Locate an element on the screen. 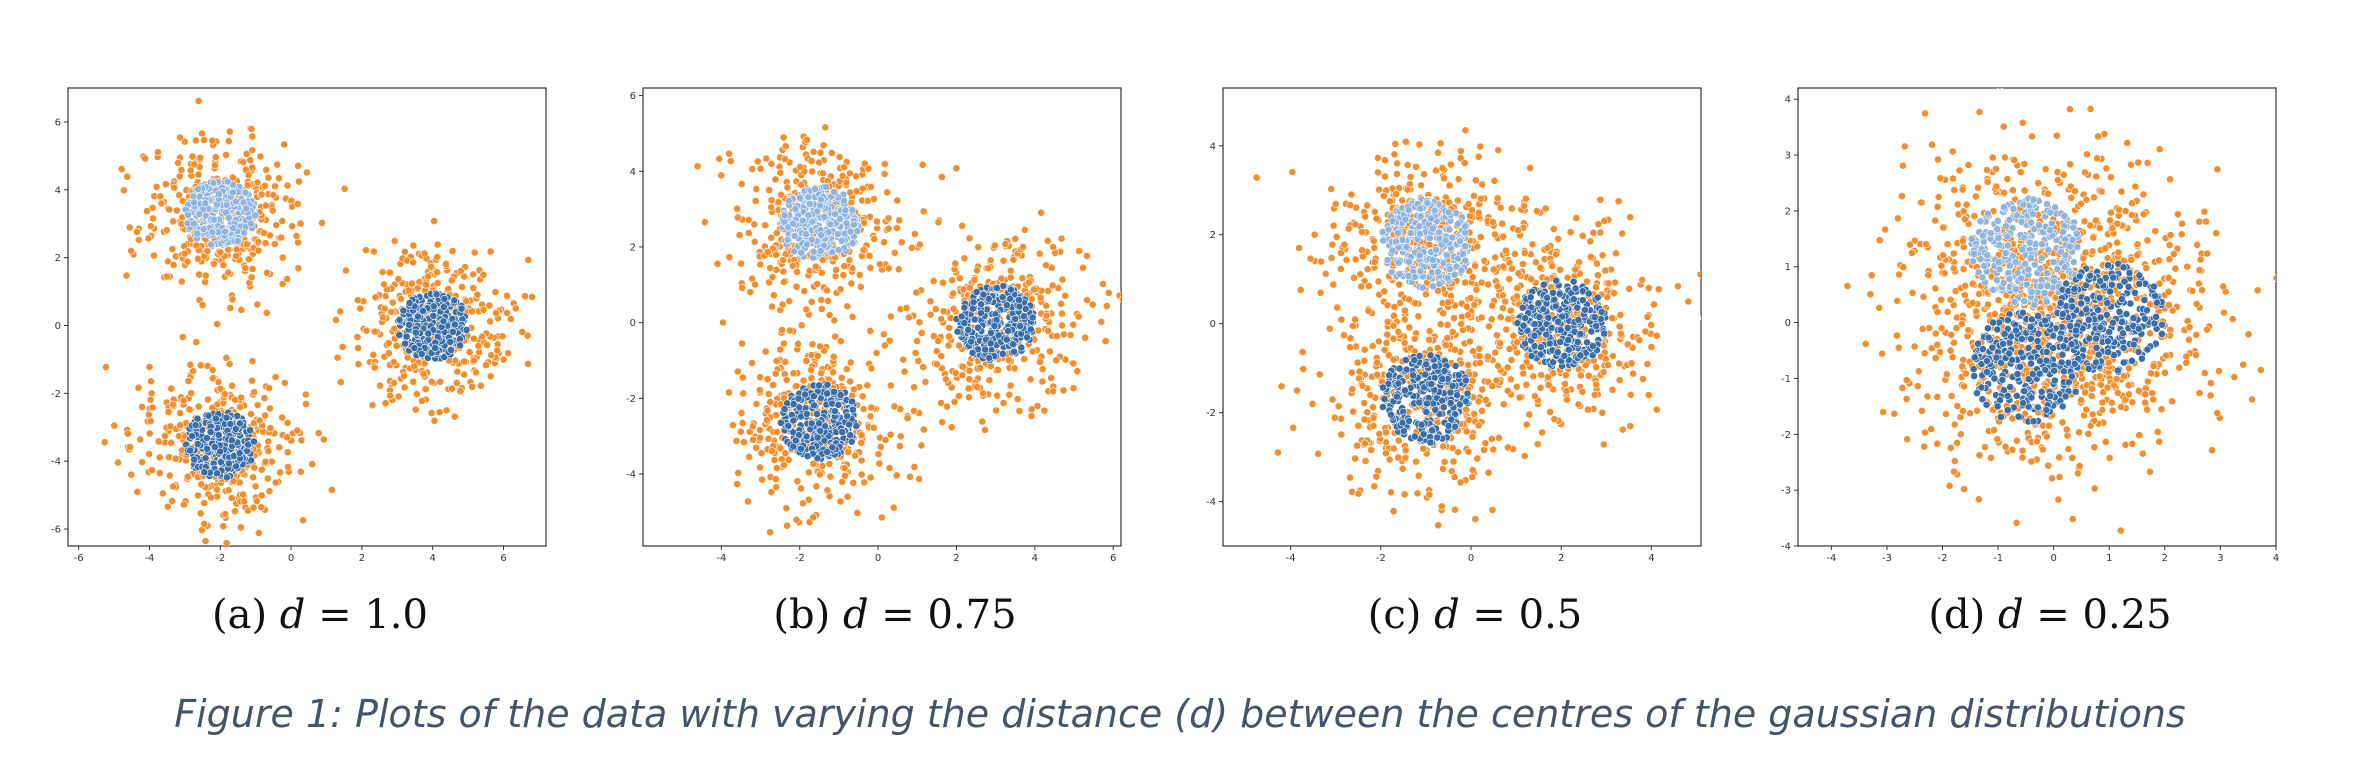 Image resolution: width=2360 pixels, height=770 pixels. y-tick-label: 6 is located at coordinates (633, 96).